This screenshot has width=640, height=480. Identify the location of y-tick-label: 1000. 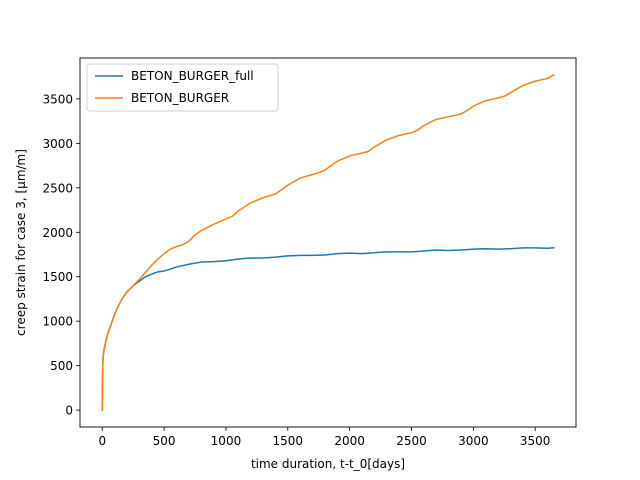
(57, 322).